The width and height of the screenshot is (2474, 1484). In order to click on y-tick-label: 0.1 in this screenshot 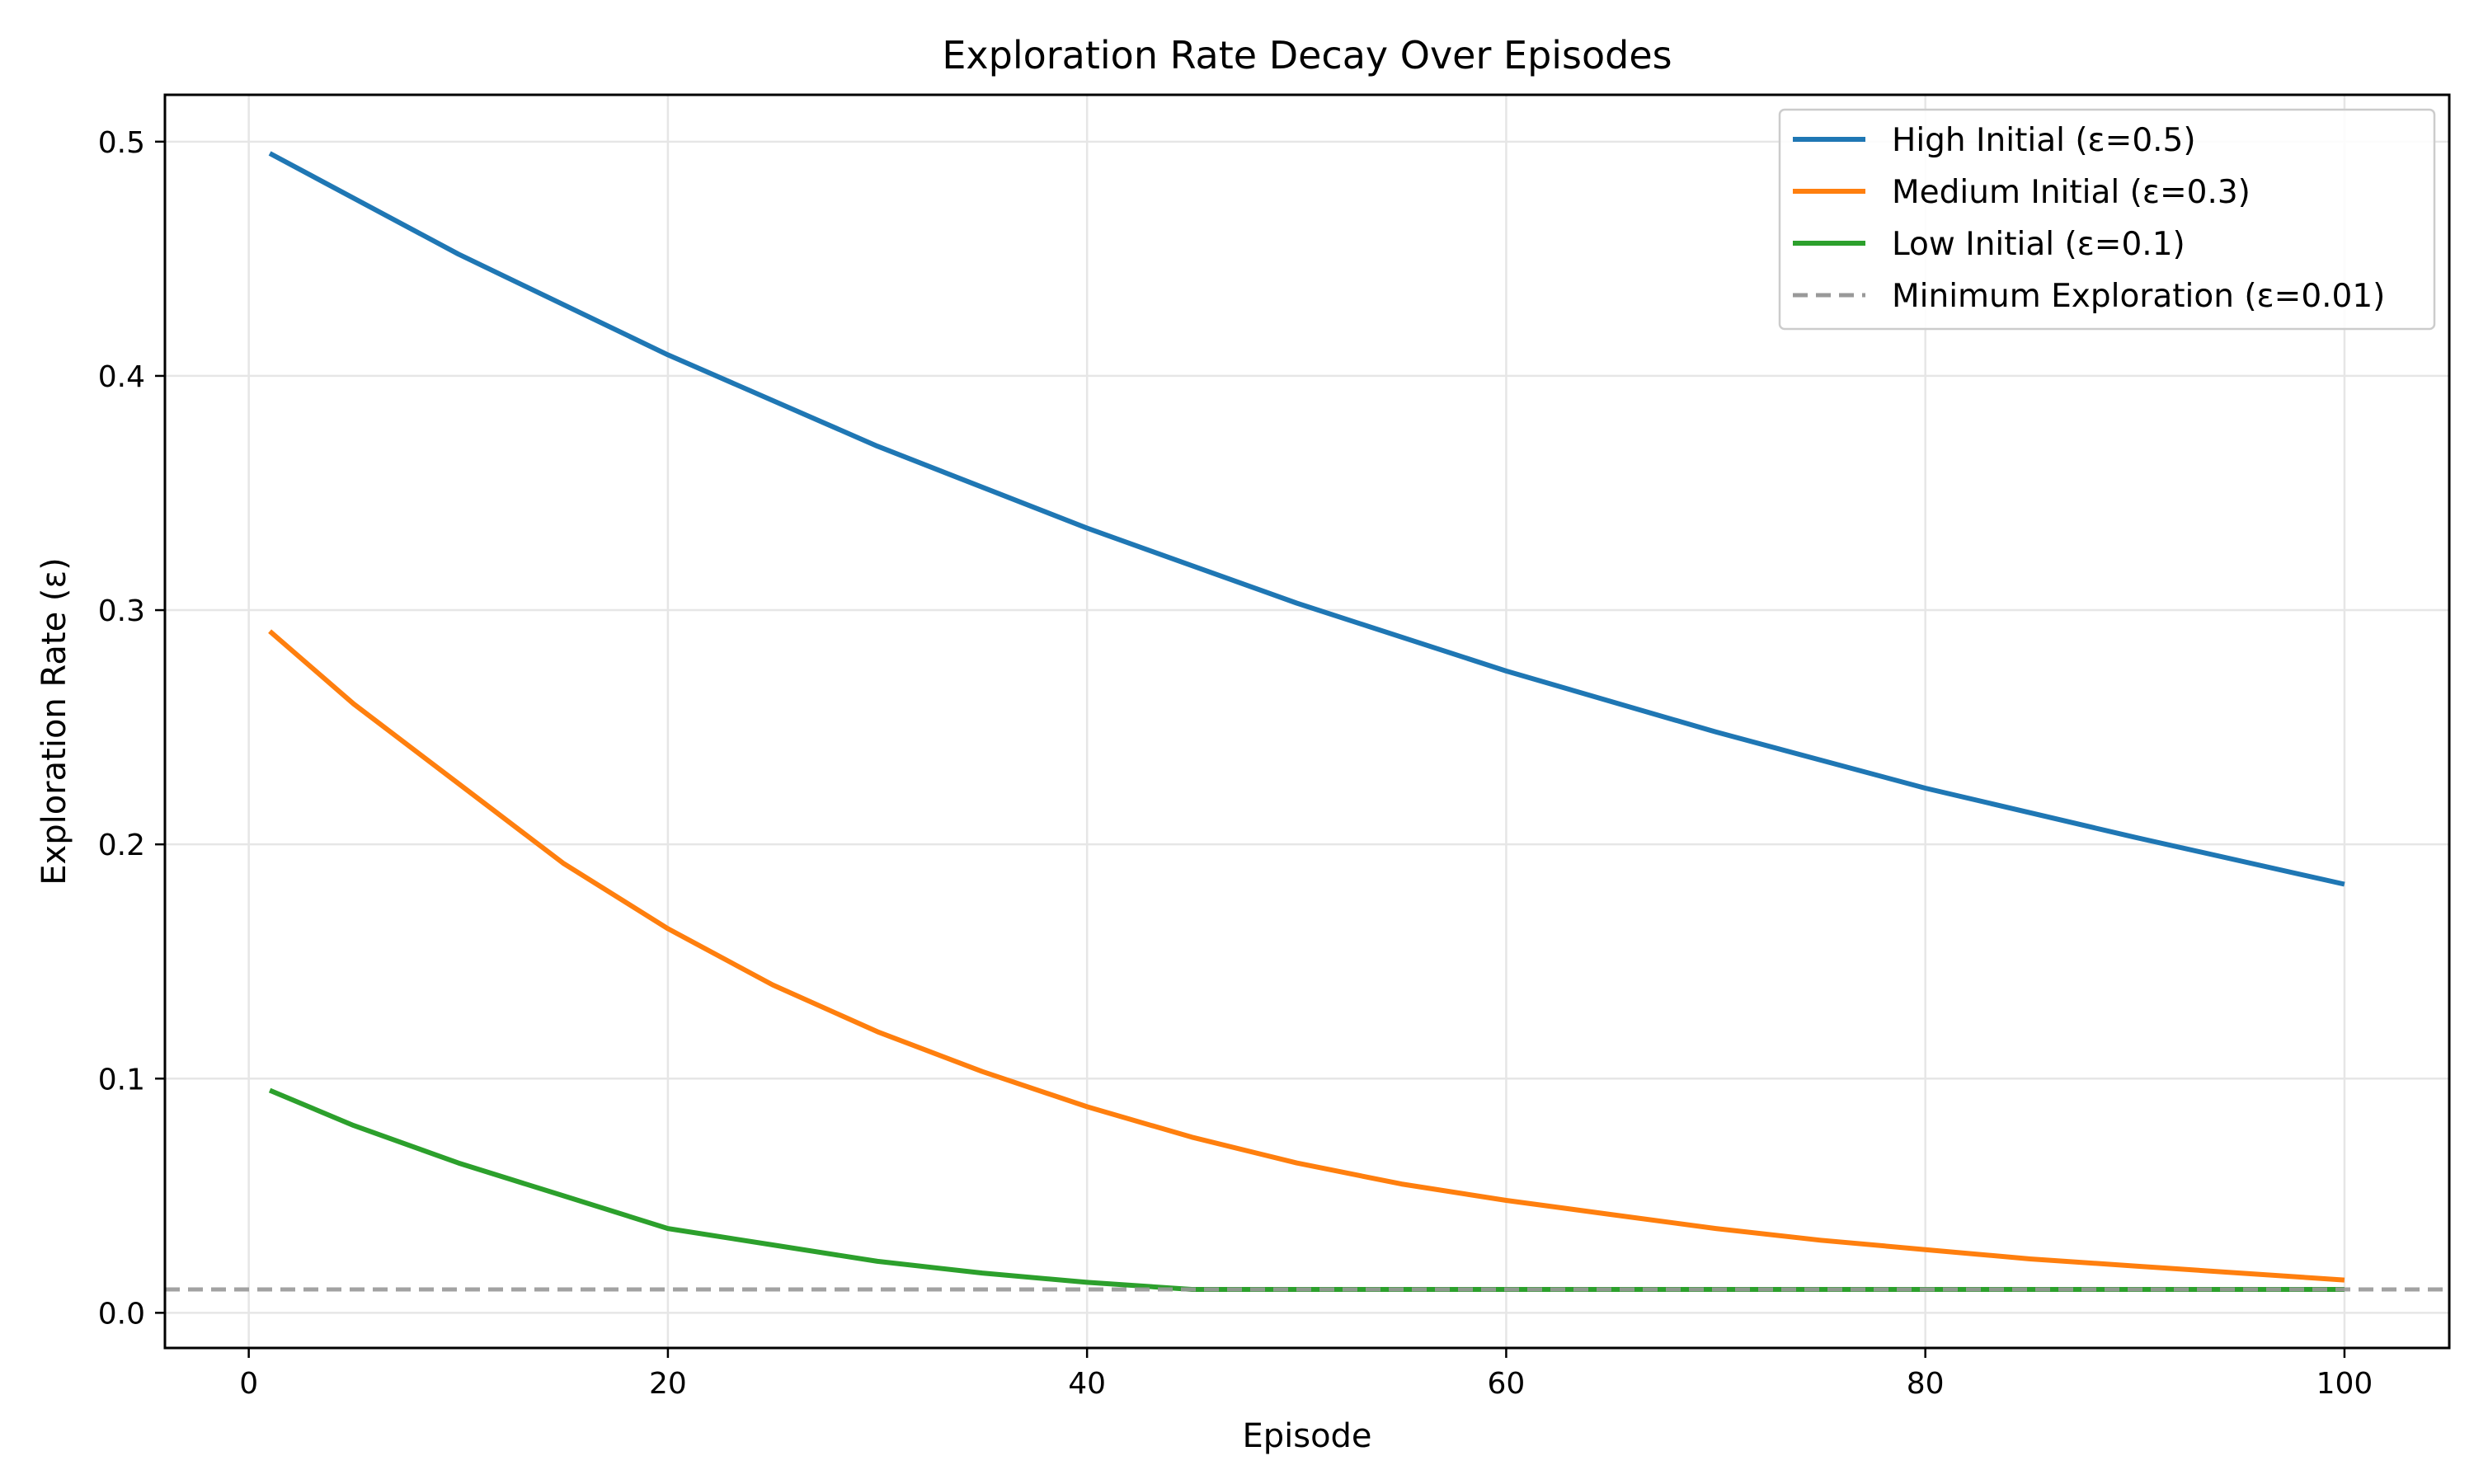, I will do `click(121, 1080)`.